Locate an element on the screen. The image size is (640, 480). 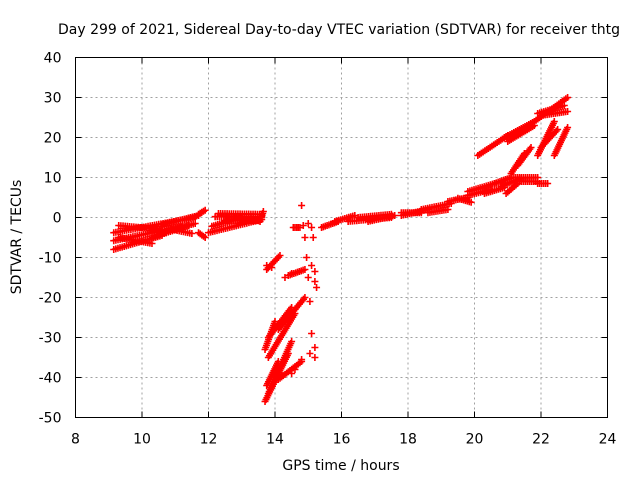
x-tick-label: 16 is located at coordinates (342, 440).